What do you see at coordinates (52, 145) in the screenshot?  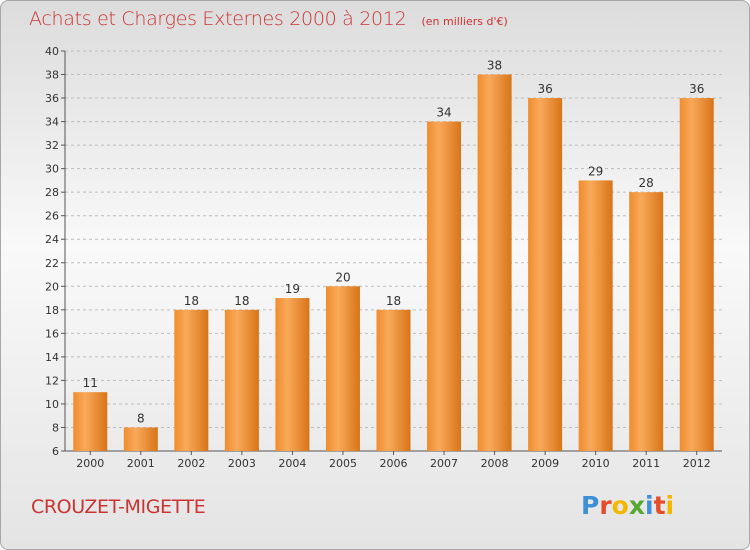 I see `y-tick-label: 32` at bounding box center [52, 145].